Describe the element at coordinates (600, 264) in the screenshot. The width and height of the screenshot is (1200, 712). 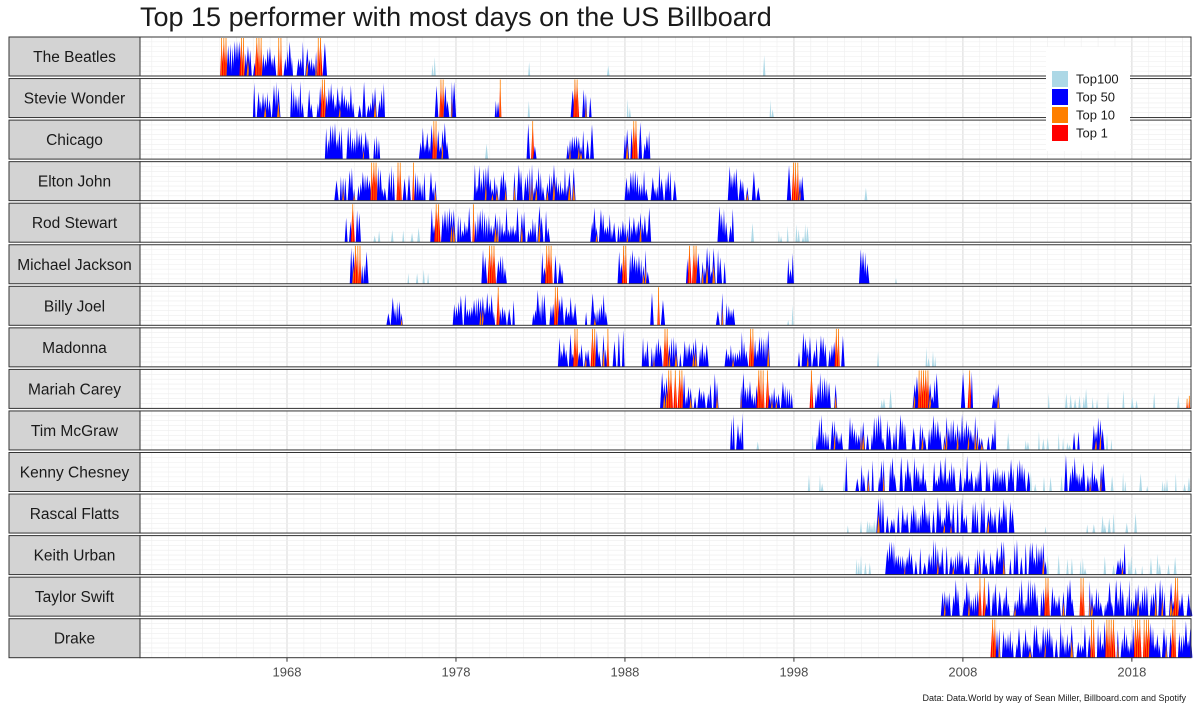
I see `performer-row: Michael Jackson` at that location.